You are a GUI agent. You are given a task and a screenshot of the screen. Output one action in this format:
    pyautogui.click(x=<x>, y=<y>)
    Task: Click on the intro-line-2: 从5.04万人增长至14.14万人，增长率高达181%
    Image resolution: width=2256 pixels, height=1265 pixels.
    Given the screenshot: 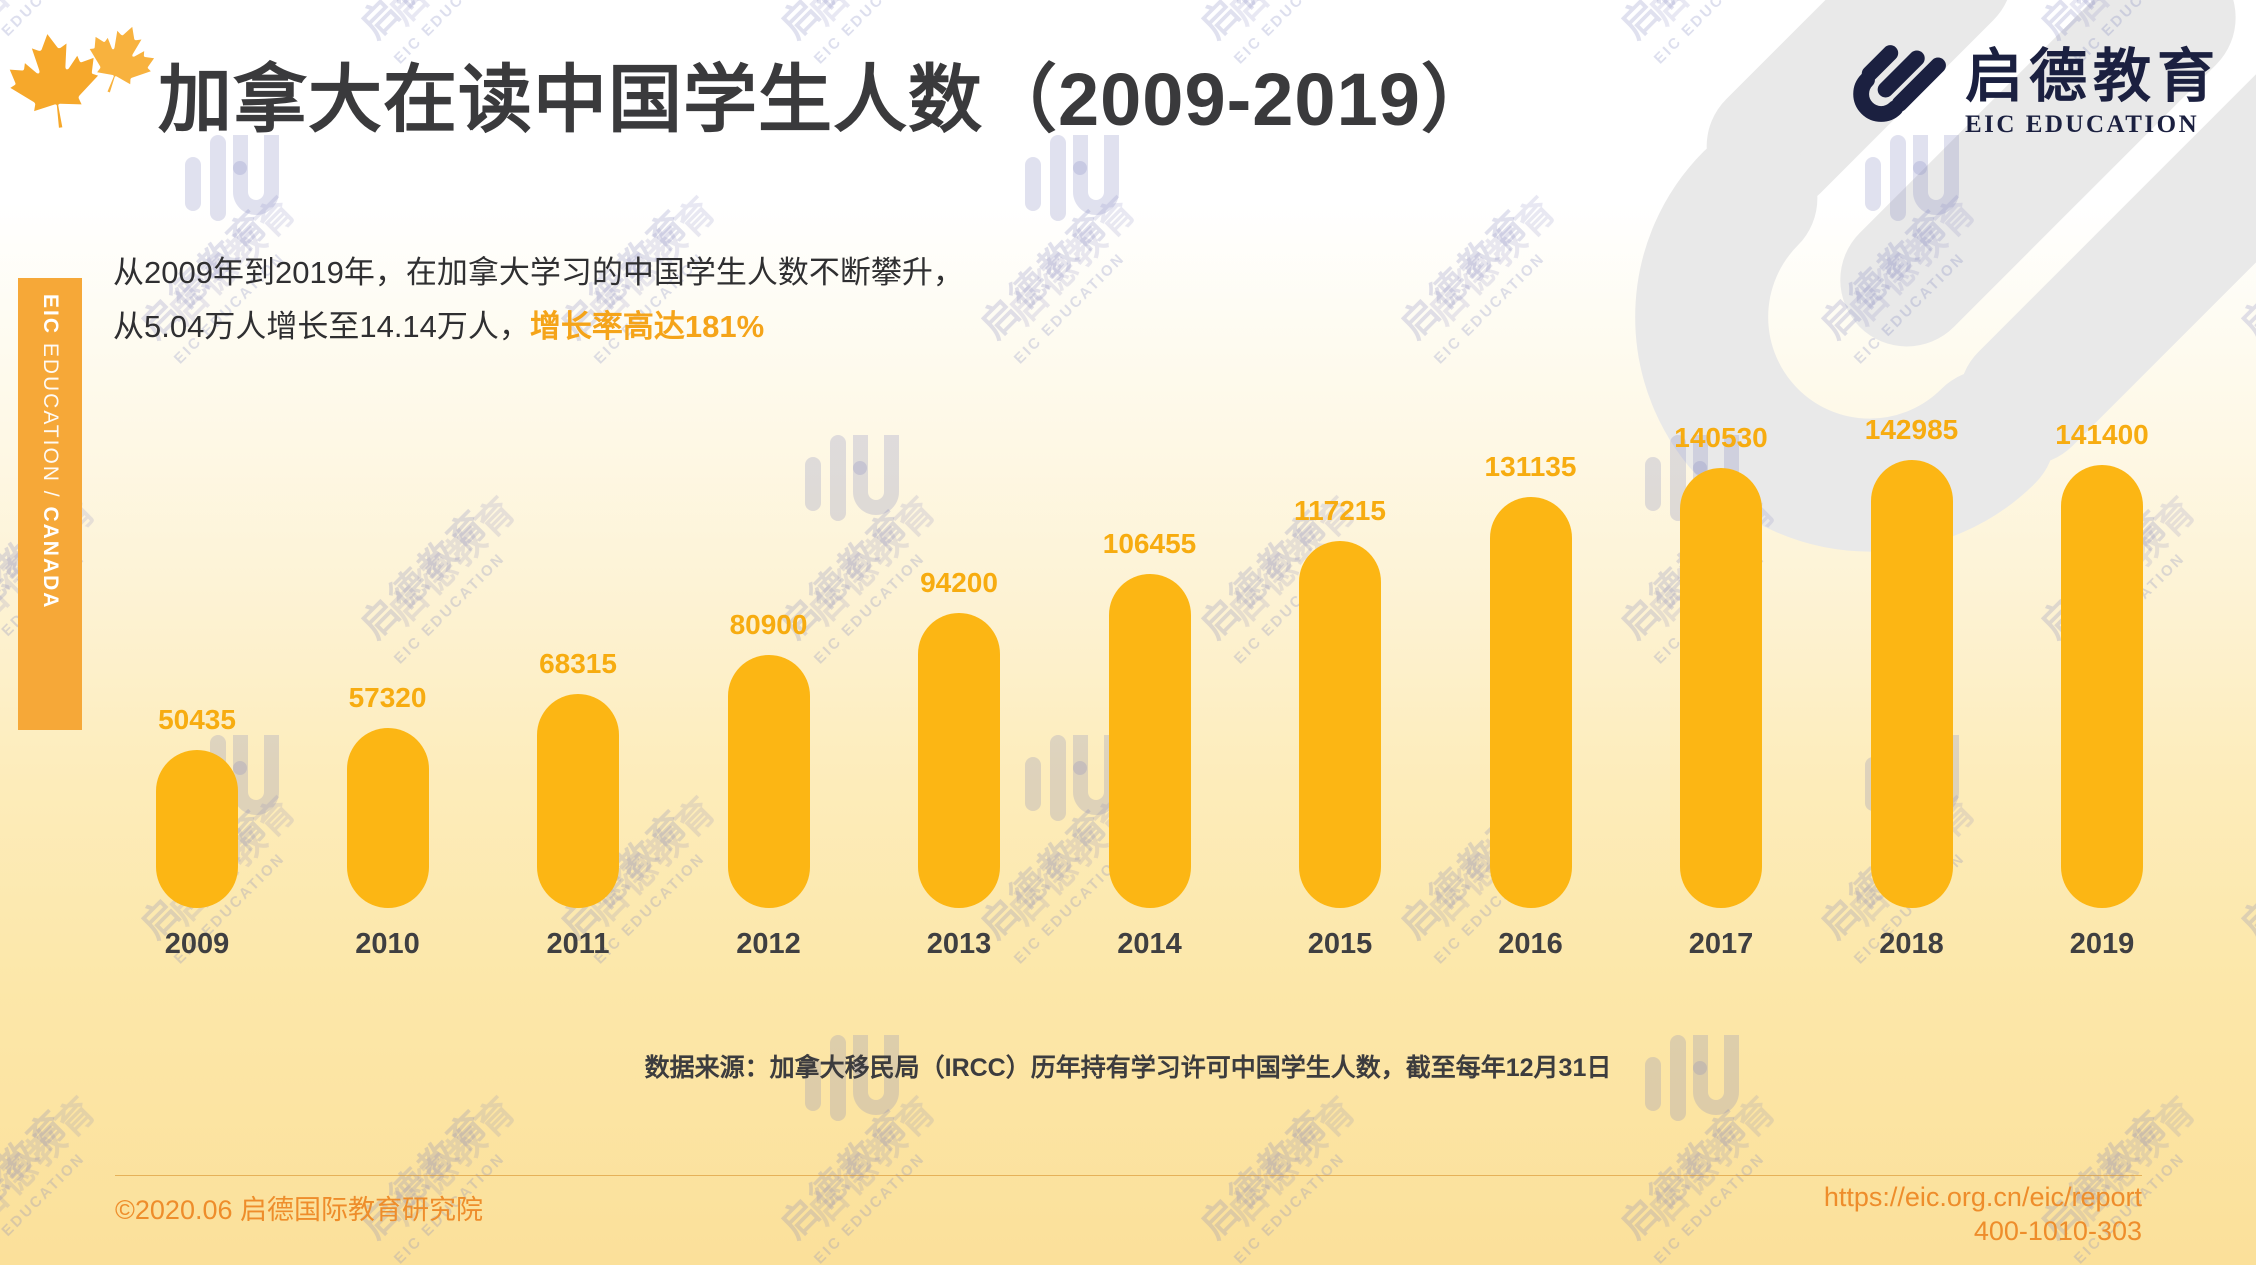 What is the action you would take?
    pyautogui.click(x=439, y=326)
    